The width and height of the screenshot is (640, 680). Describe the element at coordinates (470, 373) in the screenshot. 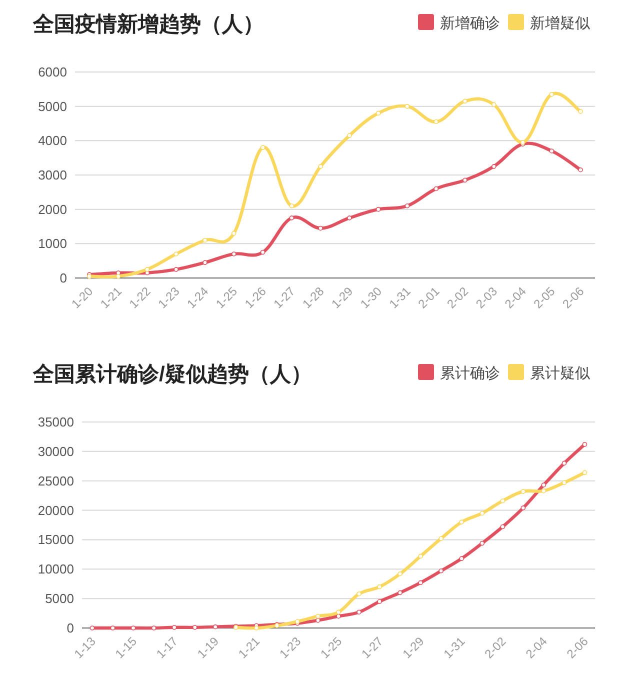

I see `legend-label: 累计确诊` at that location.